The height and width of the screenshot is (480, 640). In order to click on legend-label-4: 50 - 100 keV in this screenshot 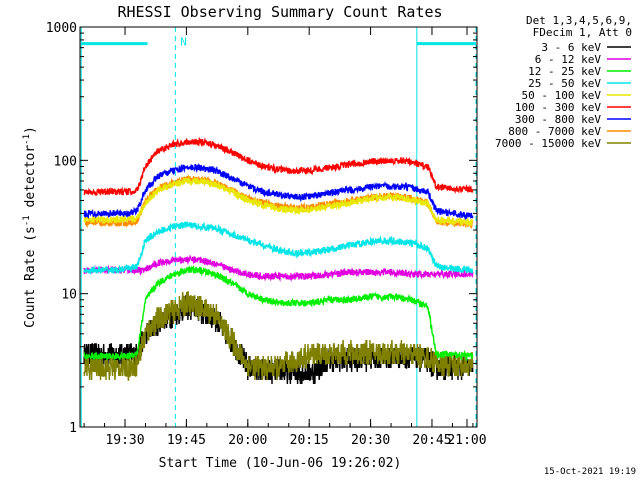, I will do `click(562, 95)`.